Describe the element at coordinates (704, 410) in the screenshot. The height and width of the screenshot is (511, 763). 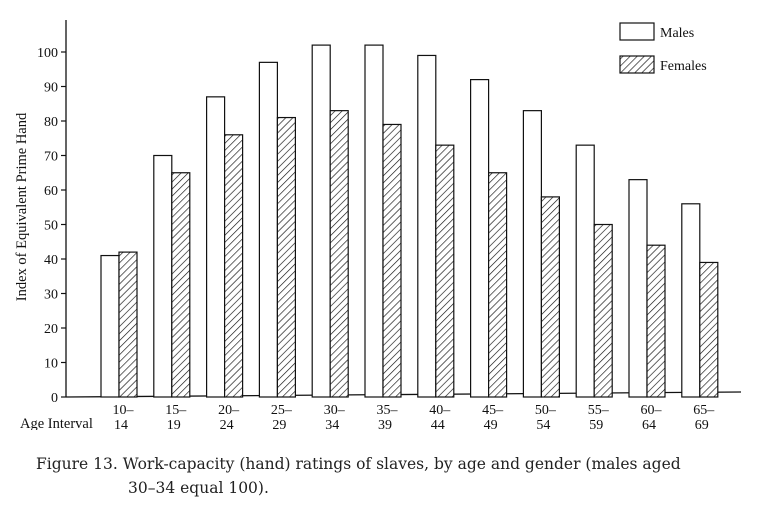
I see `x-tick-label-top: 65–` at that location.